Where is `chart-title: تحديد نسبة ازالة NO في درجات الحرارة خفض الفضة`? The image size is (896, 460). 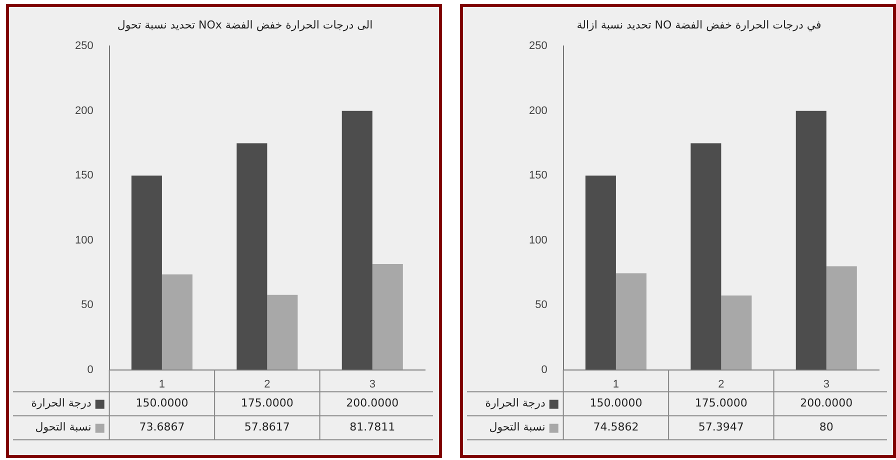
chart-title: تحديد نسبة ازالة NO في درجات الحرارة خفض الفضة is located at coordinates (699, 25).